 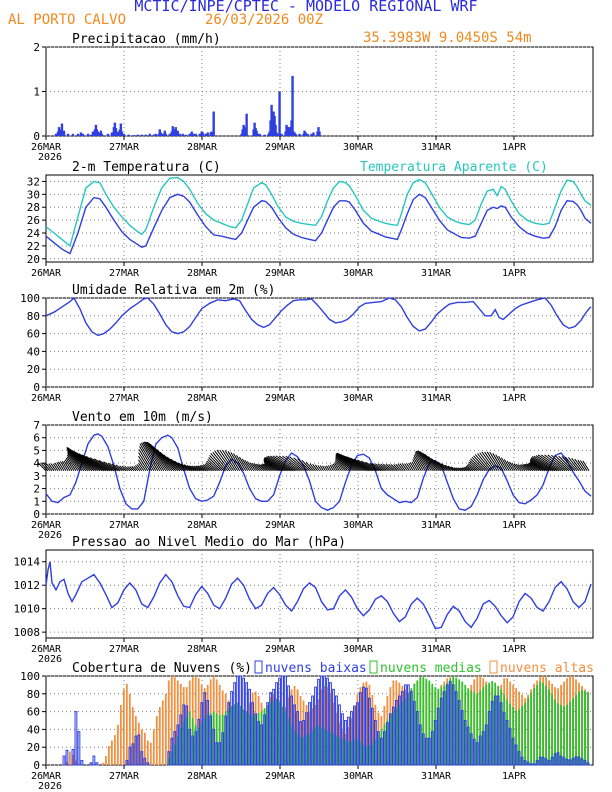 I want to click on x-tick-label: 26MAR, so click(x=46, y=147).